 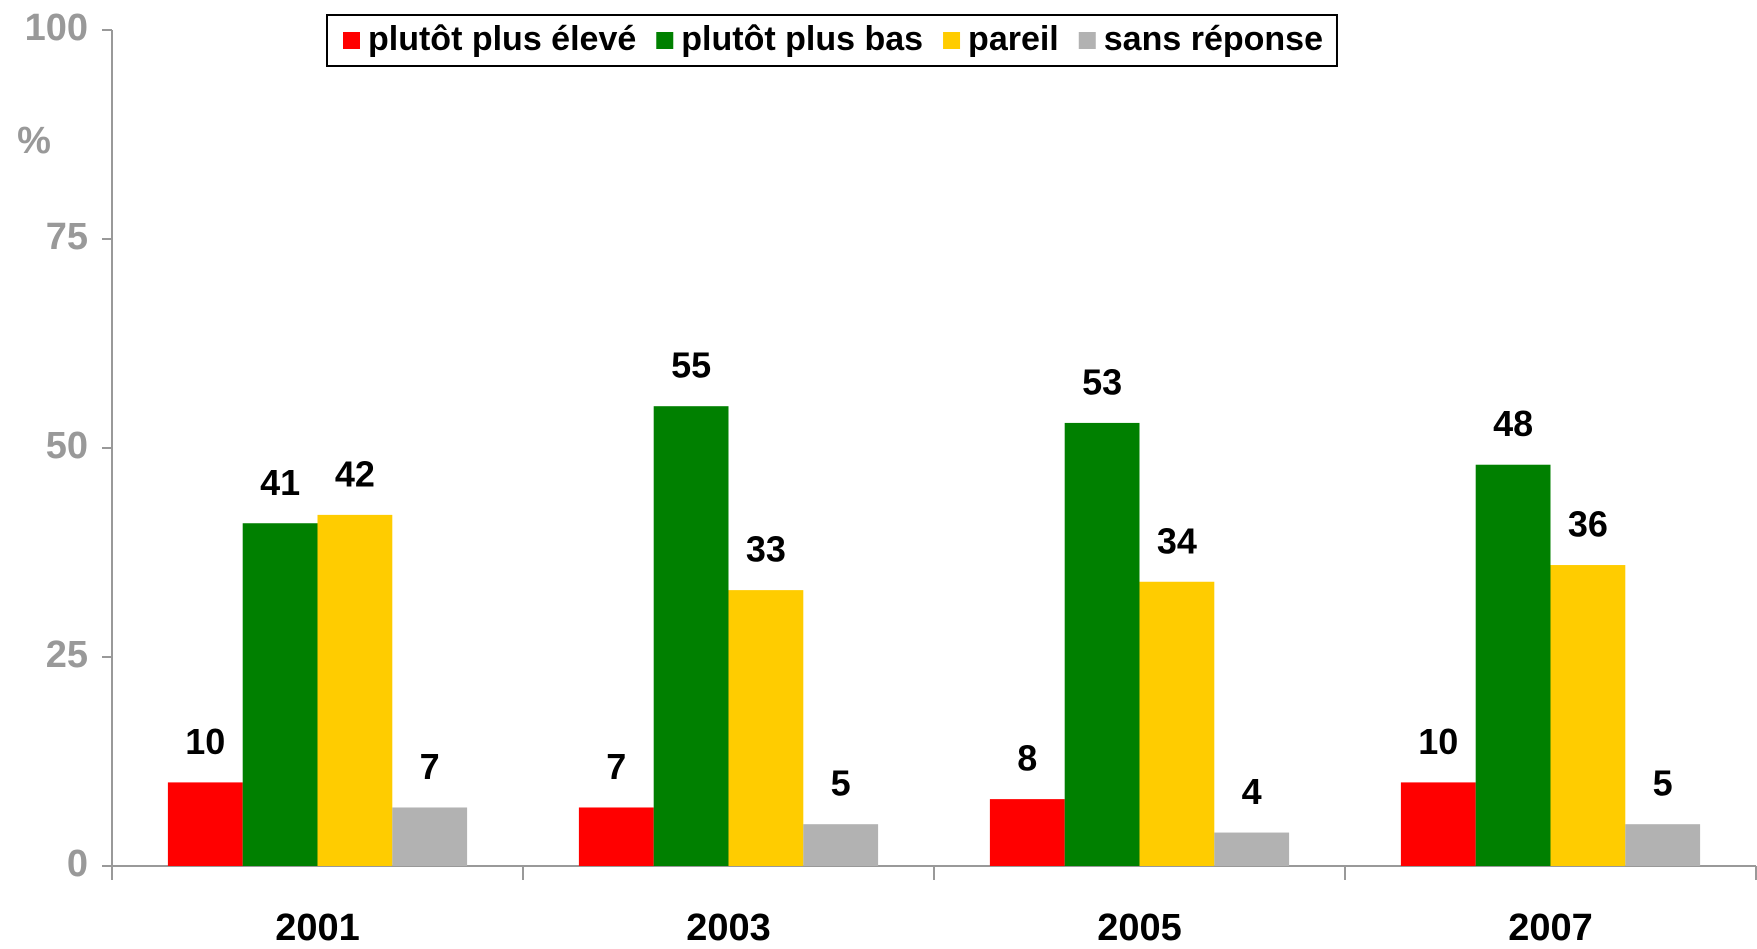 What do you see at coordinates (502, 39) in the screenshot?
I see `legend-label: plutôt plus élevé` at bounding box center [502, 39].